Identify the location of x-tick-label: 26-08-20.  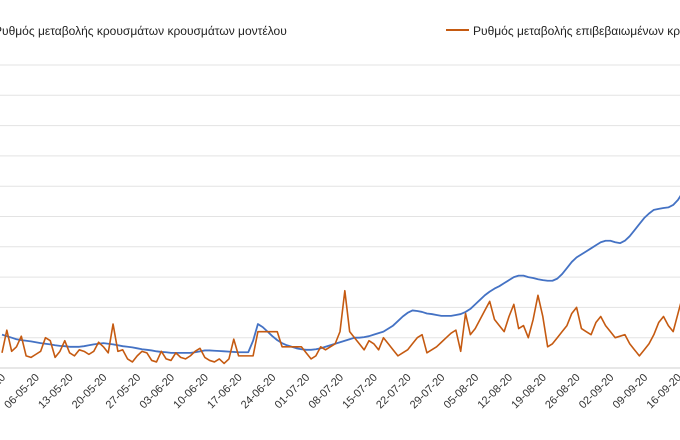
(563, 392).